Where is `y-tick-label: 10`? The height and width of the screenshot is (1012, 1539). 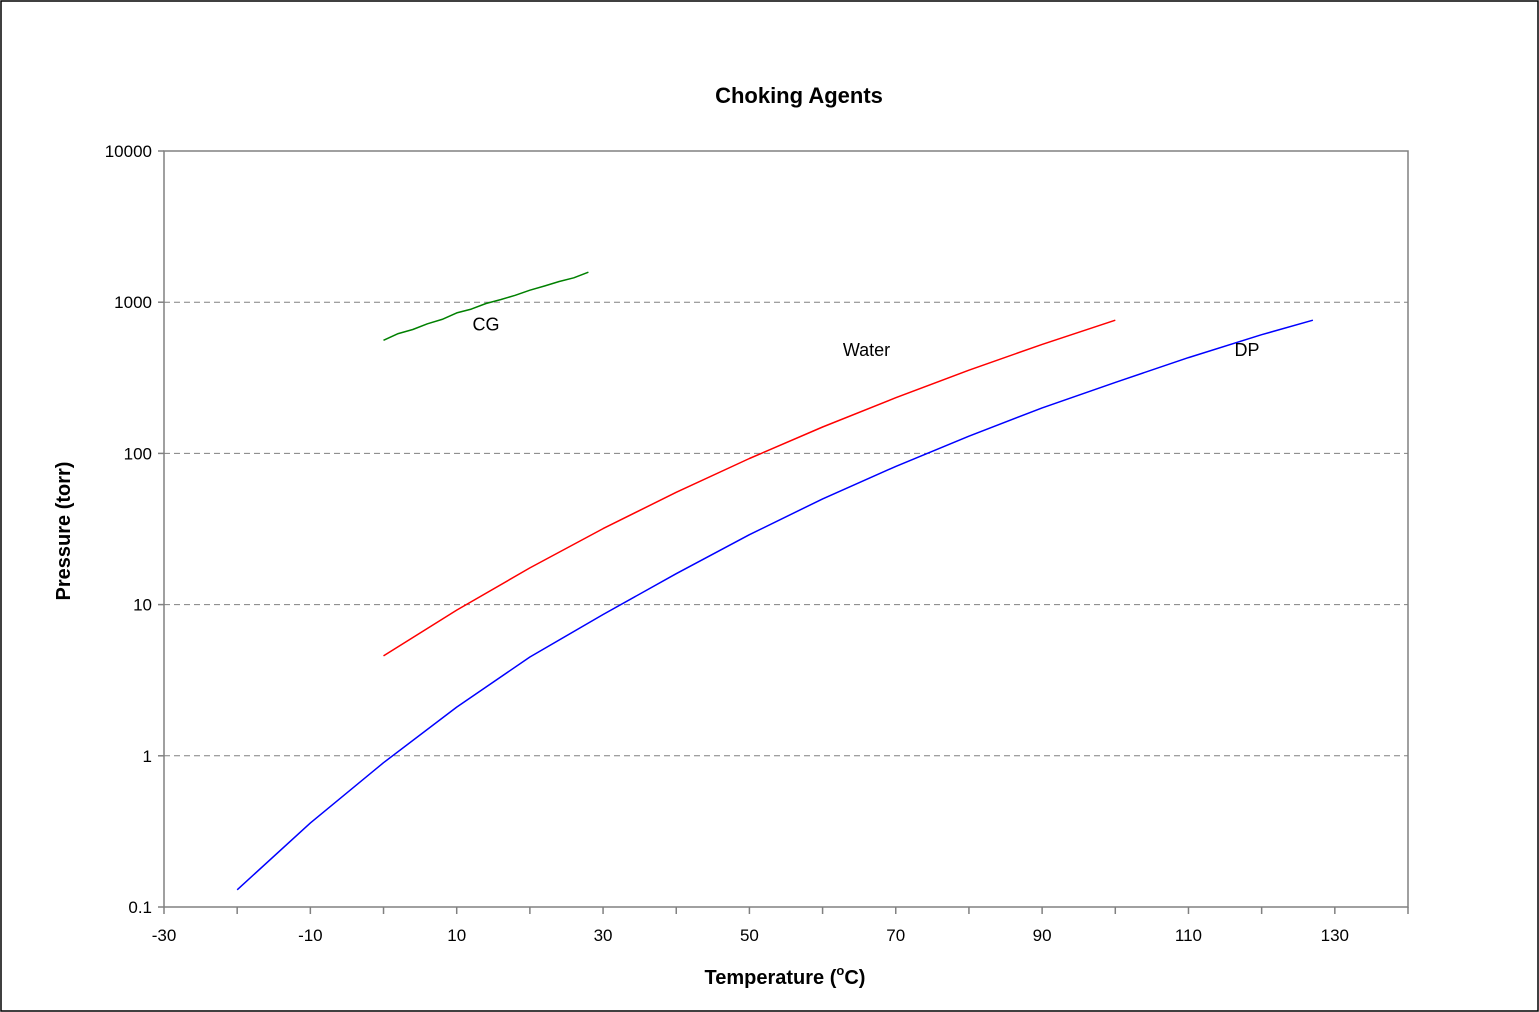
y-tick-label: 10 is located at coordinates (142, 605).